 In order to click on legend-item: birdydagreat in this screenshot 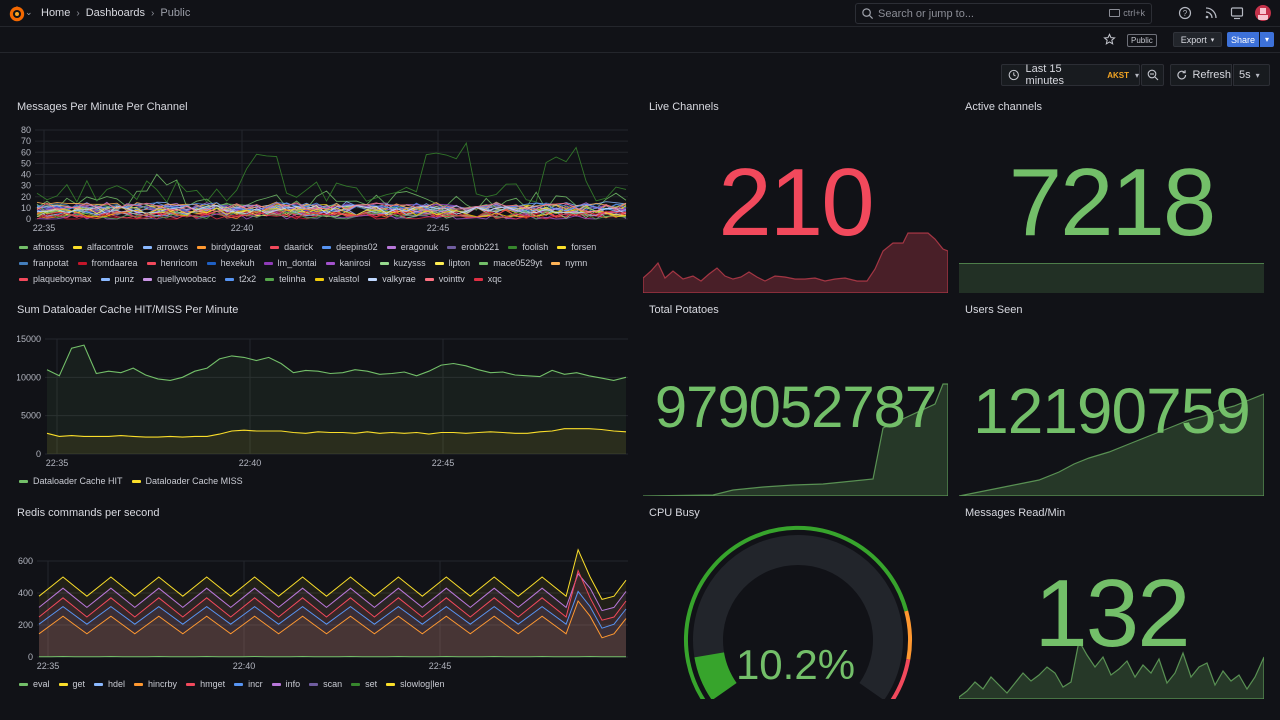, I will do `click(229, 247)`.